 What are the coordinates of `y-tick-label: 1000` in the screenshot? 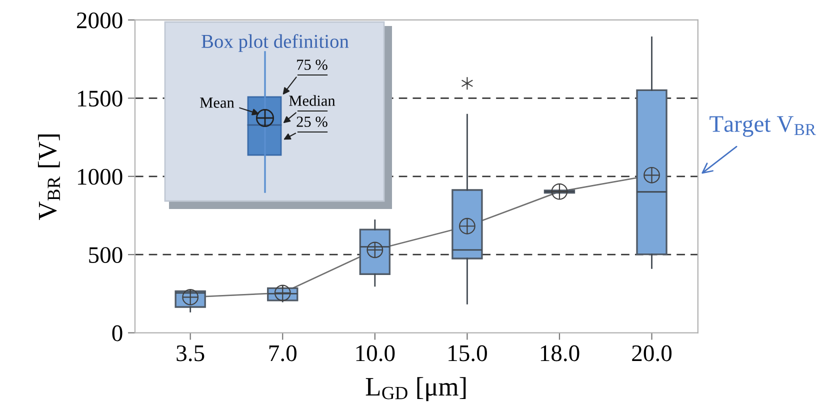 It's located at (100, 176).